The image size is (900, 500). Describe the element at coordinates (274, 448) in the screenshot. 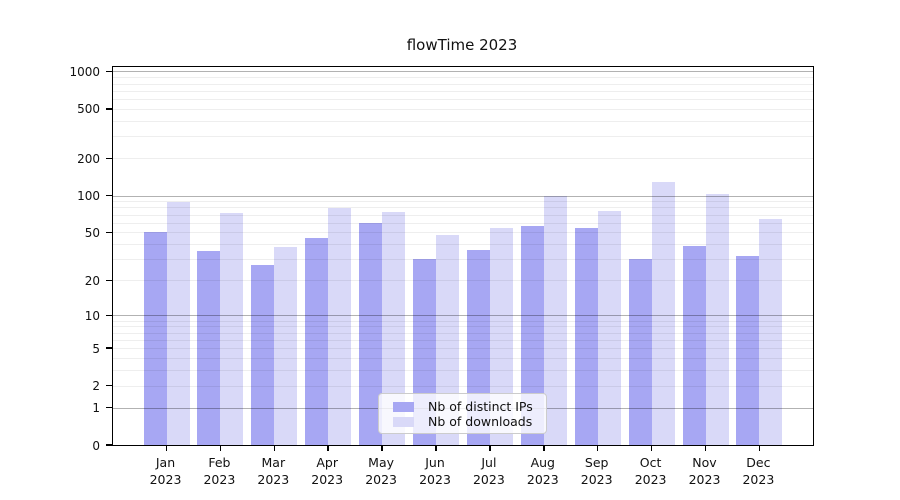

I see `x-tick-mar` at that location.